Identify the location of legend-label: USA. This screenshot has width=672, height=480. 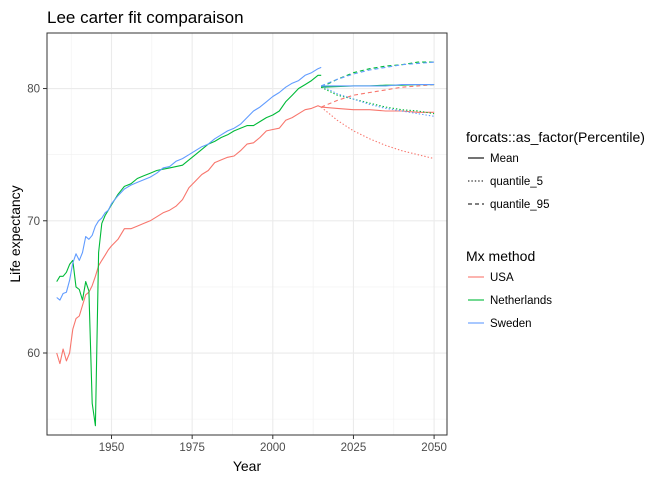
(502, 278).